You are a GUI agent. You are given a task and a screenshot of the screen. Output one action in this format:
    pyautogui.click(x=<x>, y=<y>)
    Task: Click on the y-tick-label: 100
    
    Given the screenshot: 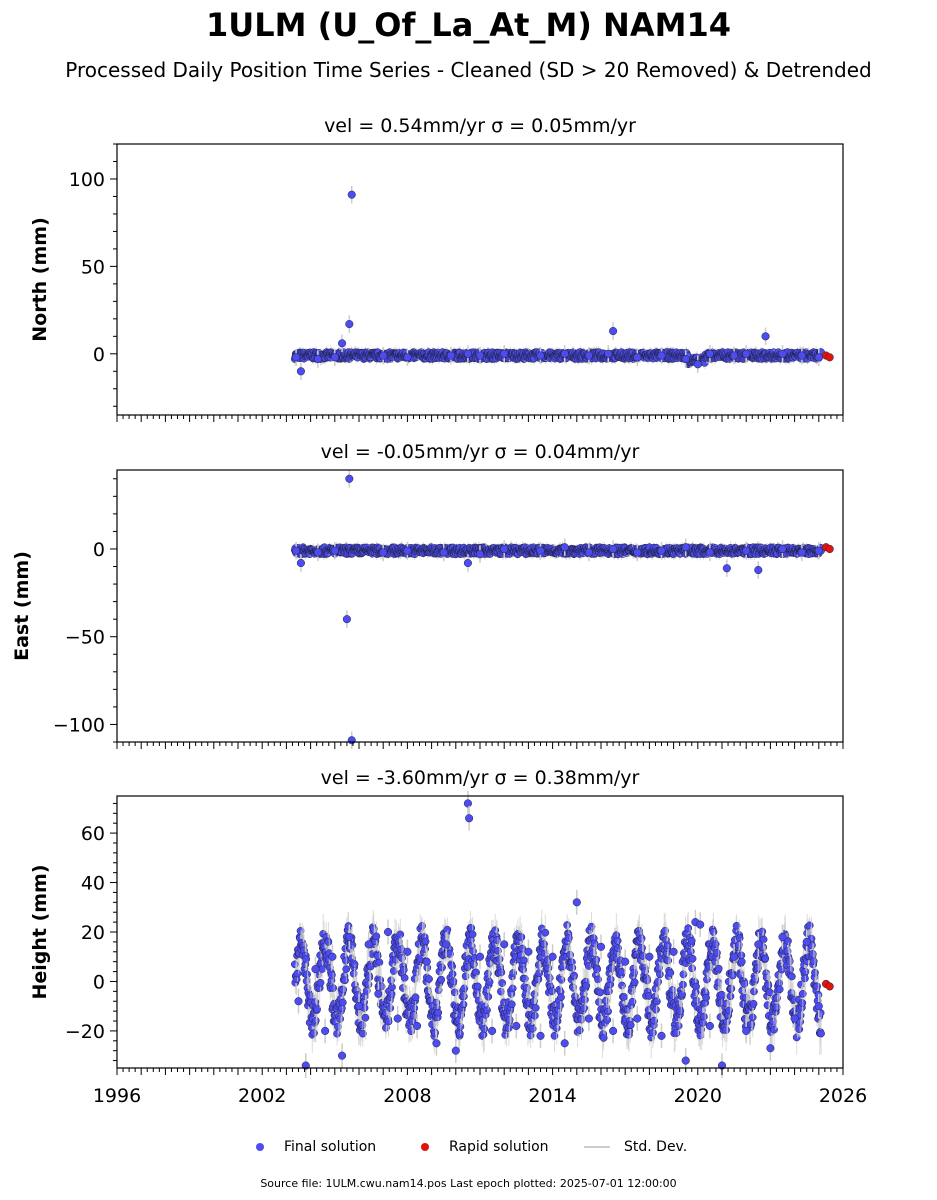 What is the action you would take?
    pyautogui.click(x=87, y=180)
    